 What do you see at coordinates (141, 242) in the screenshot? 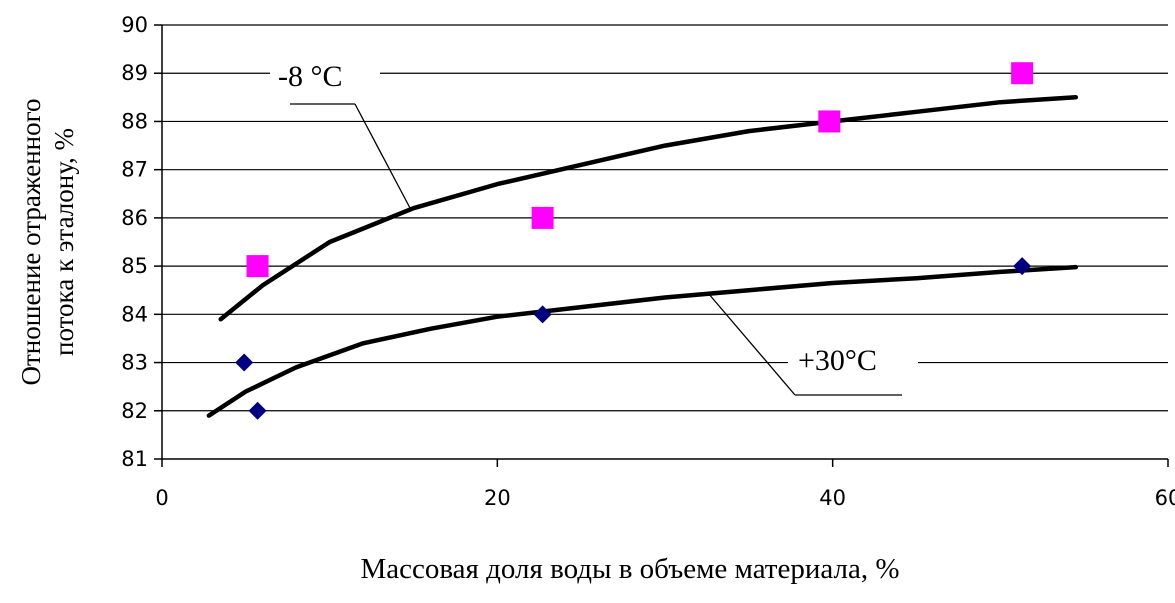
I see `y-axis-ticks: 81 82 83 84 85 86 87 88 89 90` at bounding box center [141, 242].